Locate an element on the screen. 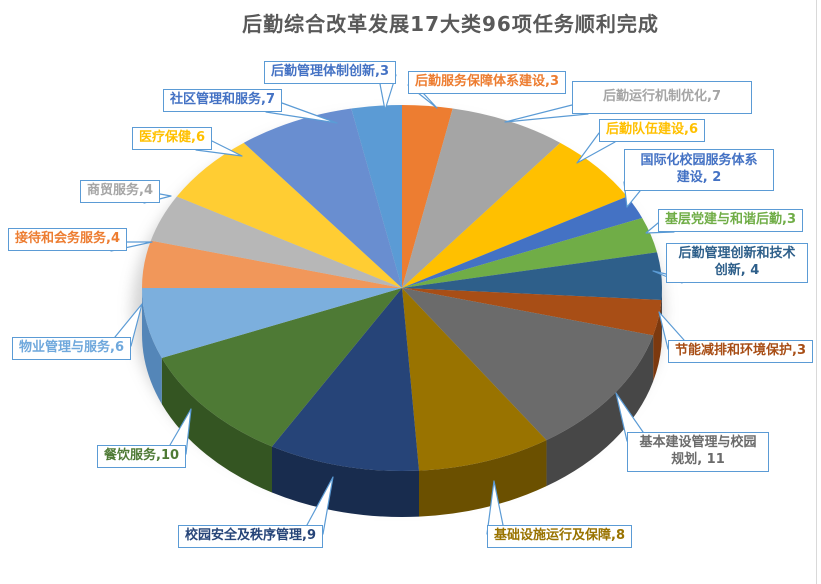 The width and height of the screenshot is (821, 584). chart-frame-border is located at coordinates (816, 292).